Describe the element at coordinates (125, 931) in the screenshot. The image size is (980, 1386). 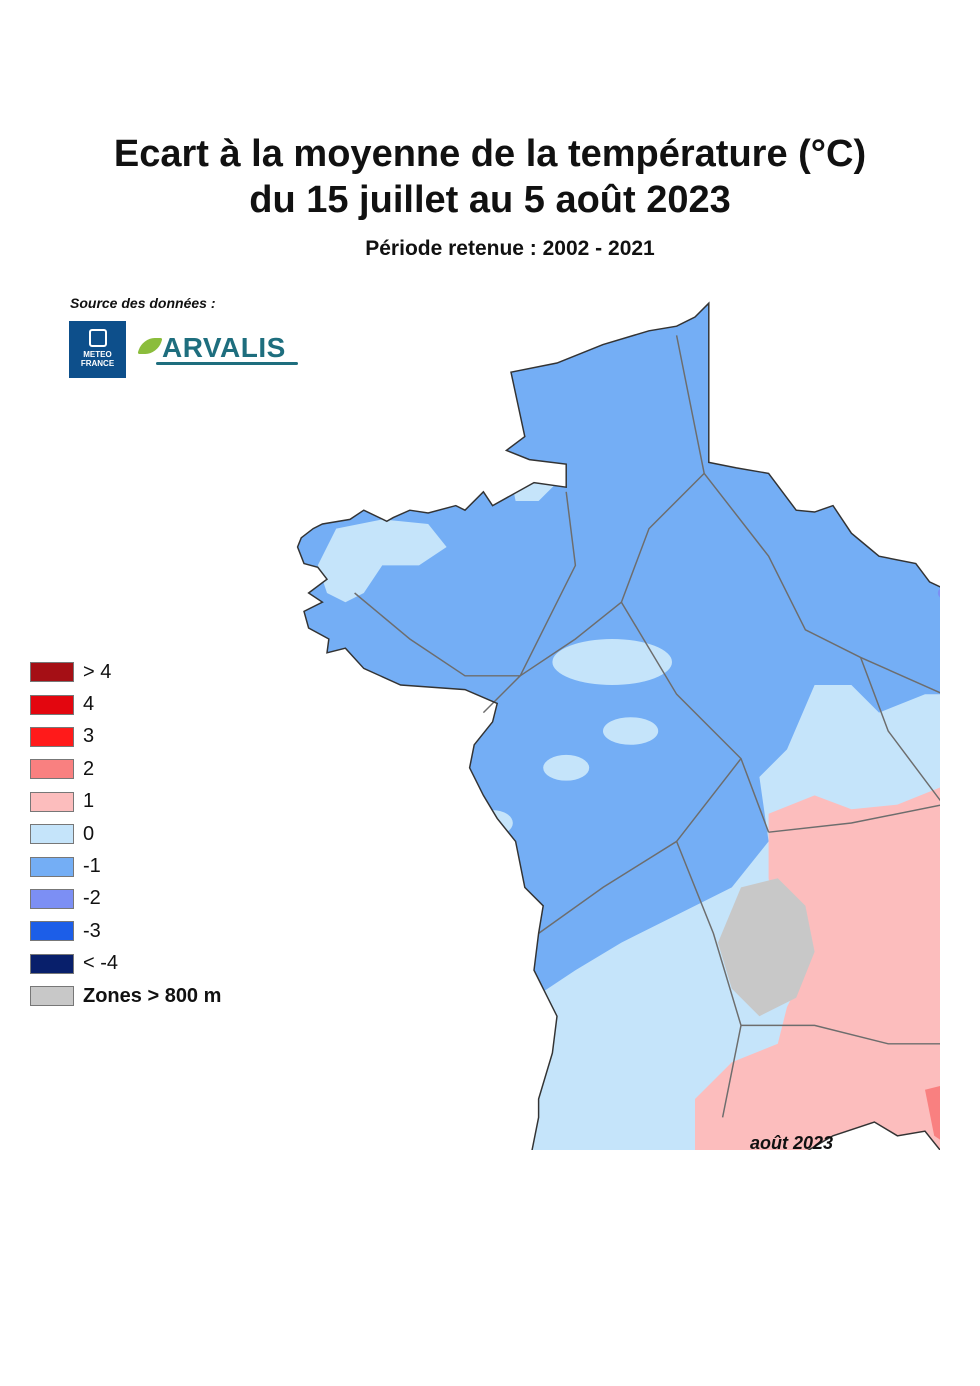
I see `legend-item: -3` at that location.